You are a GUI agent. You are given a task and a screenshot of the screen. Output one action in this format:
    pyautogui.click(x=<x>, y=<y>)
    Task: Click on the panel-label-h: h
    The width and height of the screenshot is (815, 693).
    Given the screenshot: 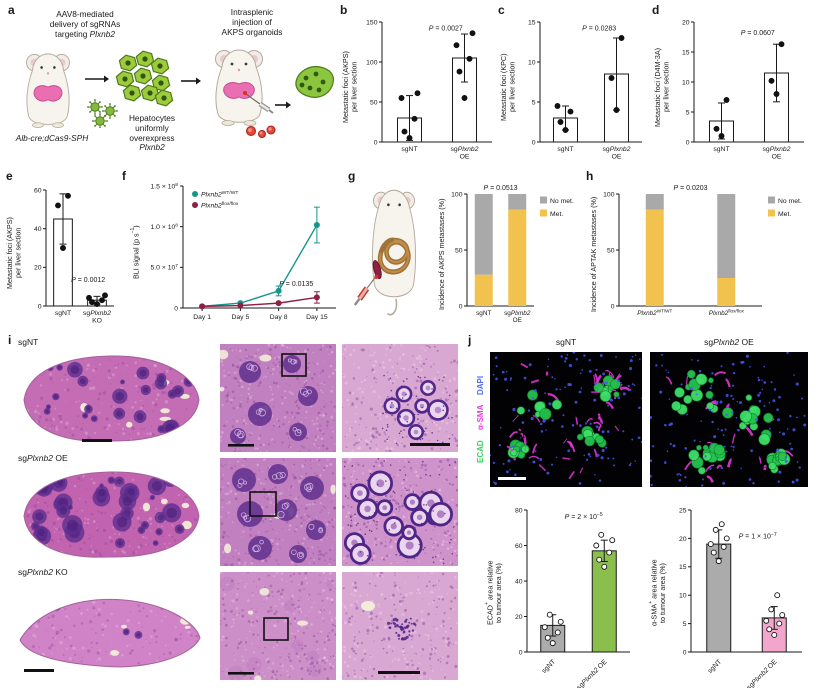 What is the action you would take?
    pyautogui.click(x=590, y=176)
    